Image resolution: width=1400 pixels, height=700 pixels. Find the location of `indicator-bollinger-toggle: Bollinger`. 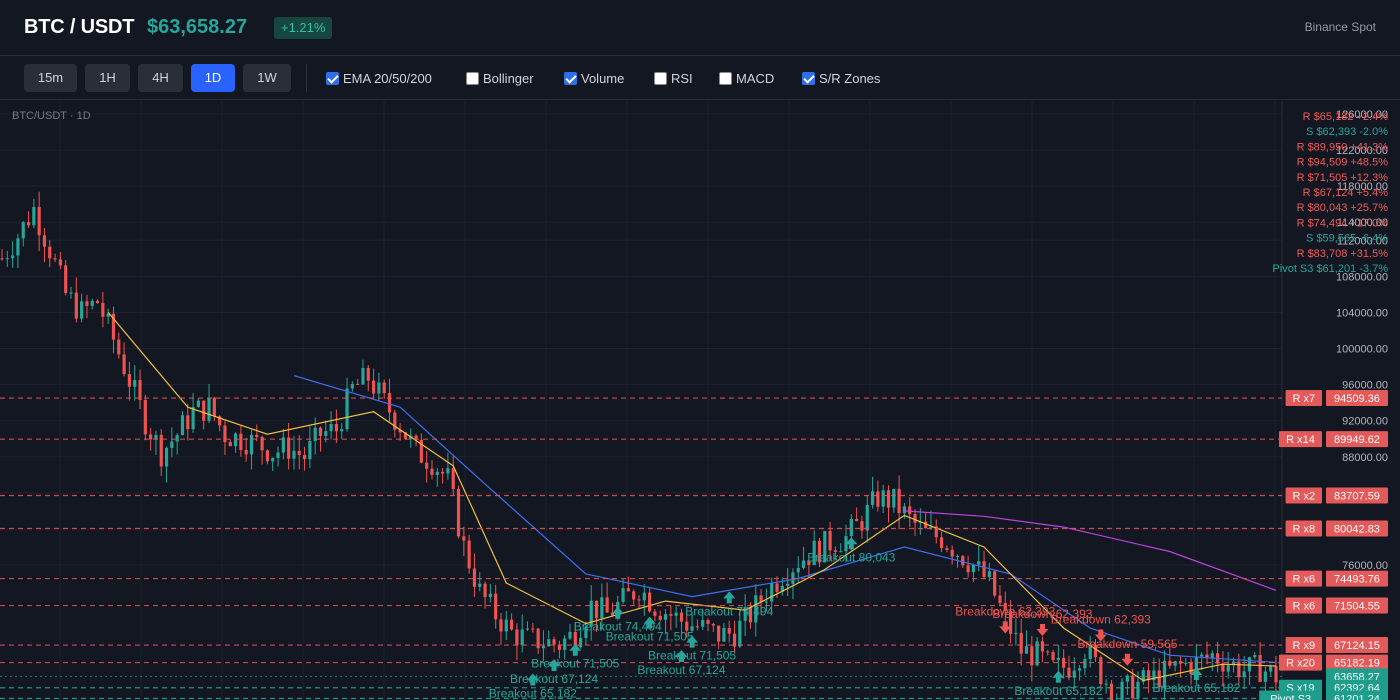

indicator-bollinger-toggle: Bollinger is located at coordinates (500, 78).